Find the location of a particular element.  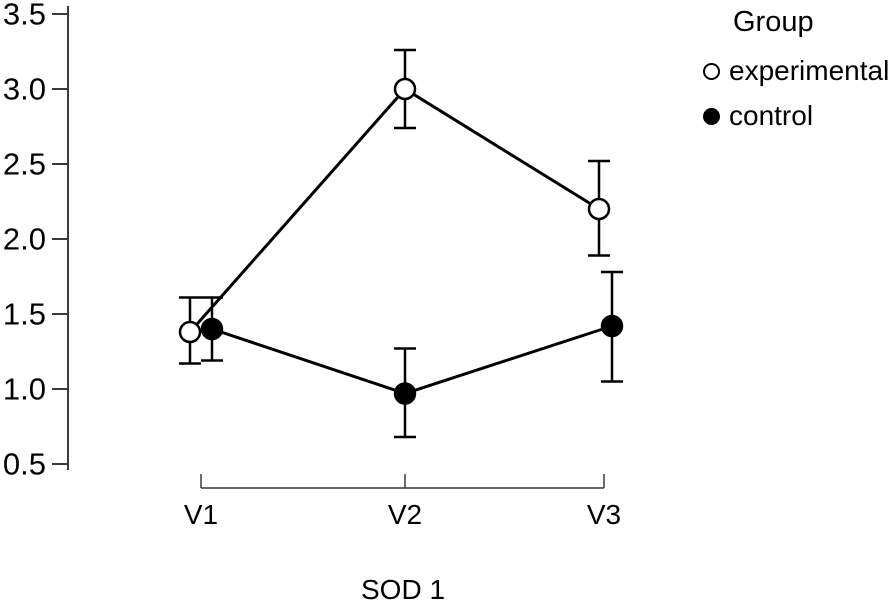

y-tick-label: 0.5 is located at coordinates (24, 464).